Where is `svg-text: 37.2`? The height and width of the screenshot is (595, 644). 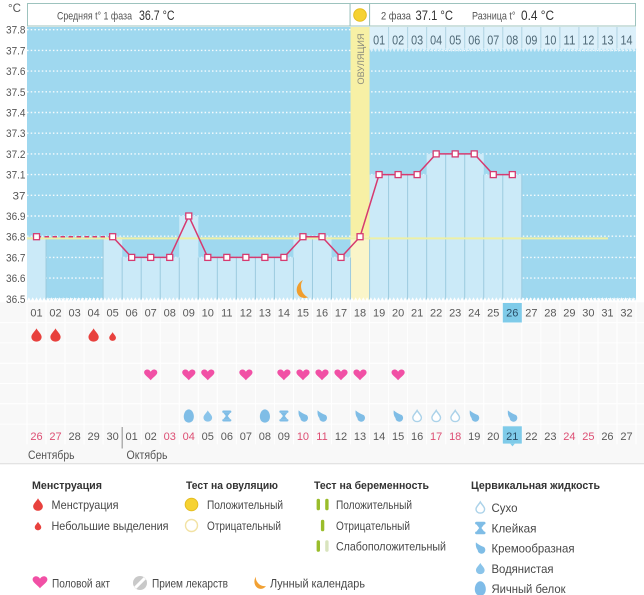
svg-text: 37.2 is located at coordinates (16, 155).